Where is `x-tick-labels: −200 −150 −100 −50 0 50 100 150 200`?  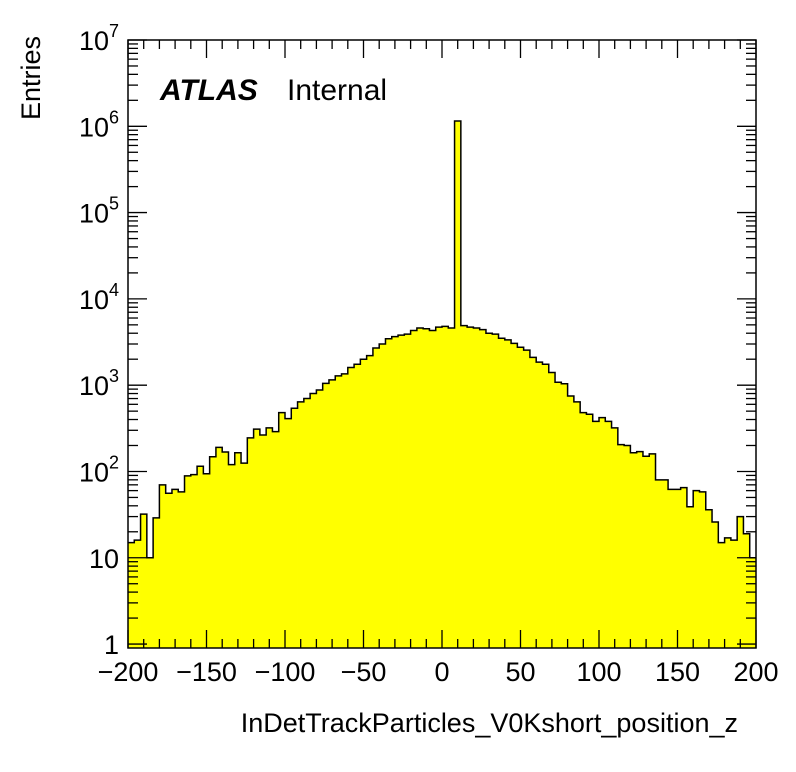 x-tick-labels: −200 −150 −100 −50 0 50 100 150 200 is located at coordinates (438, 672).